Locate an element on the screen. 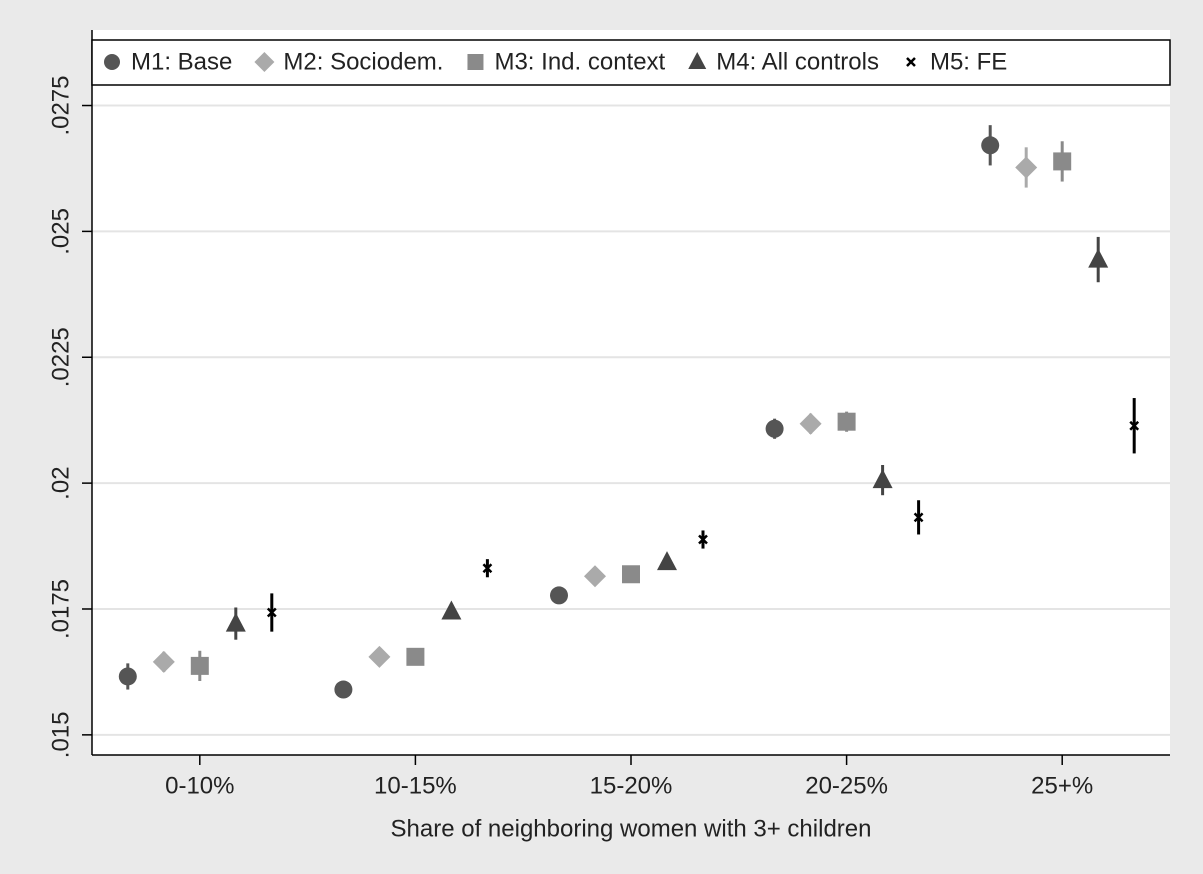 This screenshot has width=1203, height=874. y-tick-label: .02 is located at coordinates (60, 482).